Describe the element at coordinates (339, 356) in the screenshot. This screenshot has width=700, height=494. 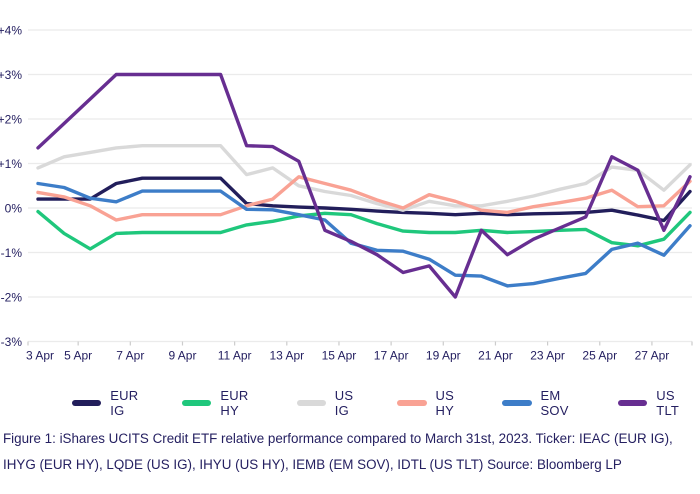
I see `x-axis-label: 15 Apr` at that location.